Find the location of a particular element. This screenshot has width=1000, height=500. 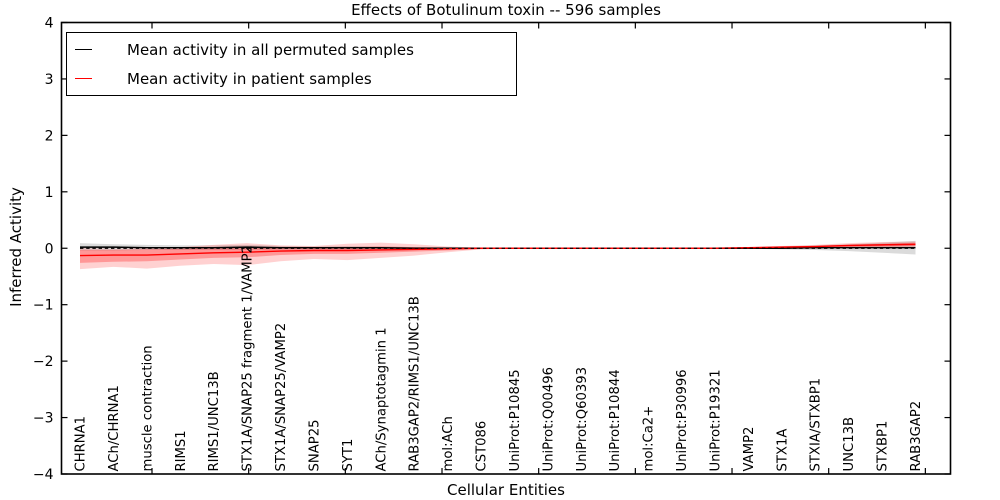

legend-entry-permuted: Mean activity in all permuted samples is located at coordinates (291, 50).